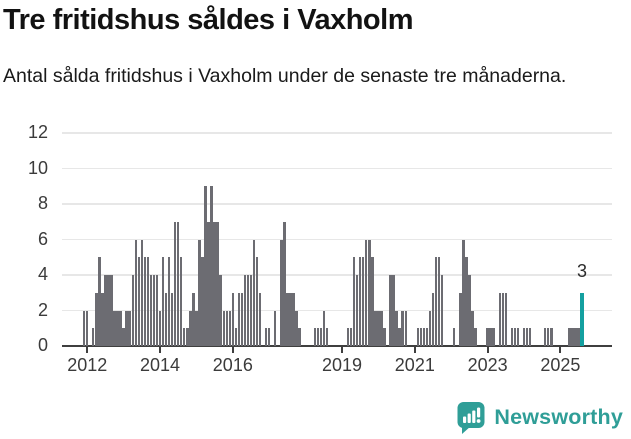  I want to click on highlighted-bar, so click(581, 319).